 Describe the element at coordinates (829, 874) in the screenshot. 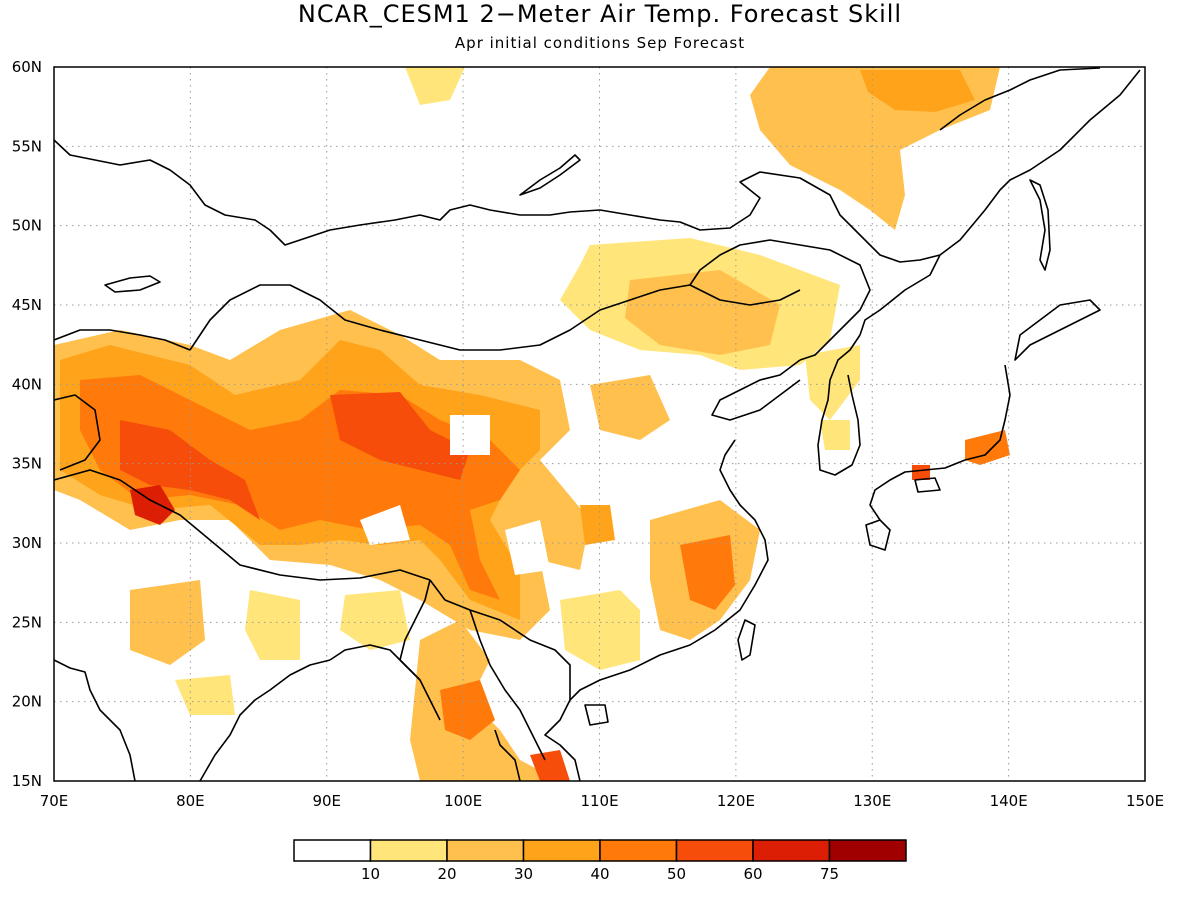

I see `colorbar-level-label: 75` at that location.